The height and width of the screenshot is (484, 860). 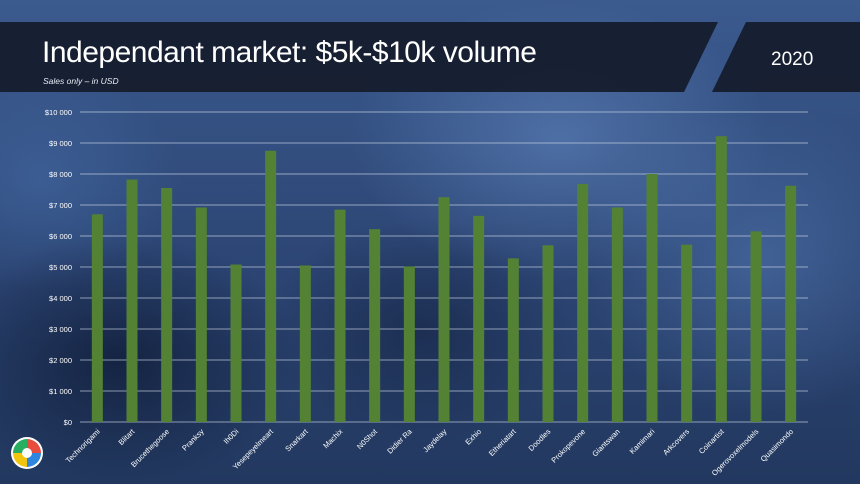 What do you see at coordinates (83, 446) in the screenshot?
I see `x-tick-label: Technorigami` at bounding box center [83, 446].